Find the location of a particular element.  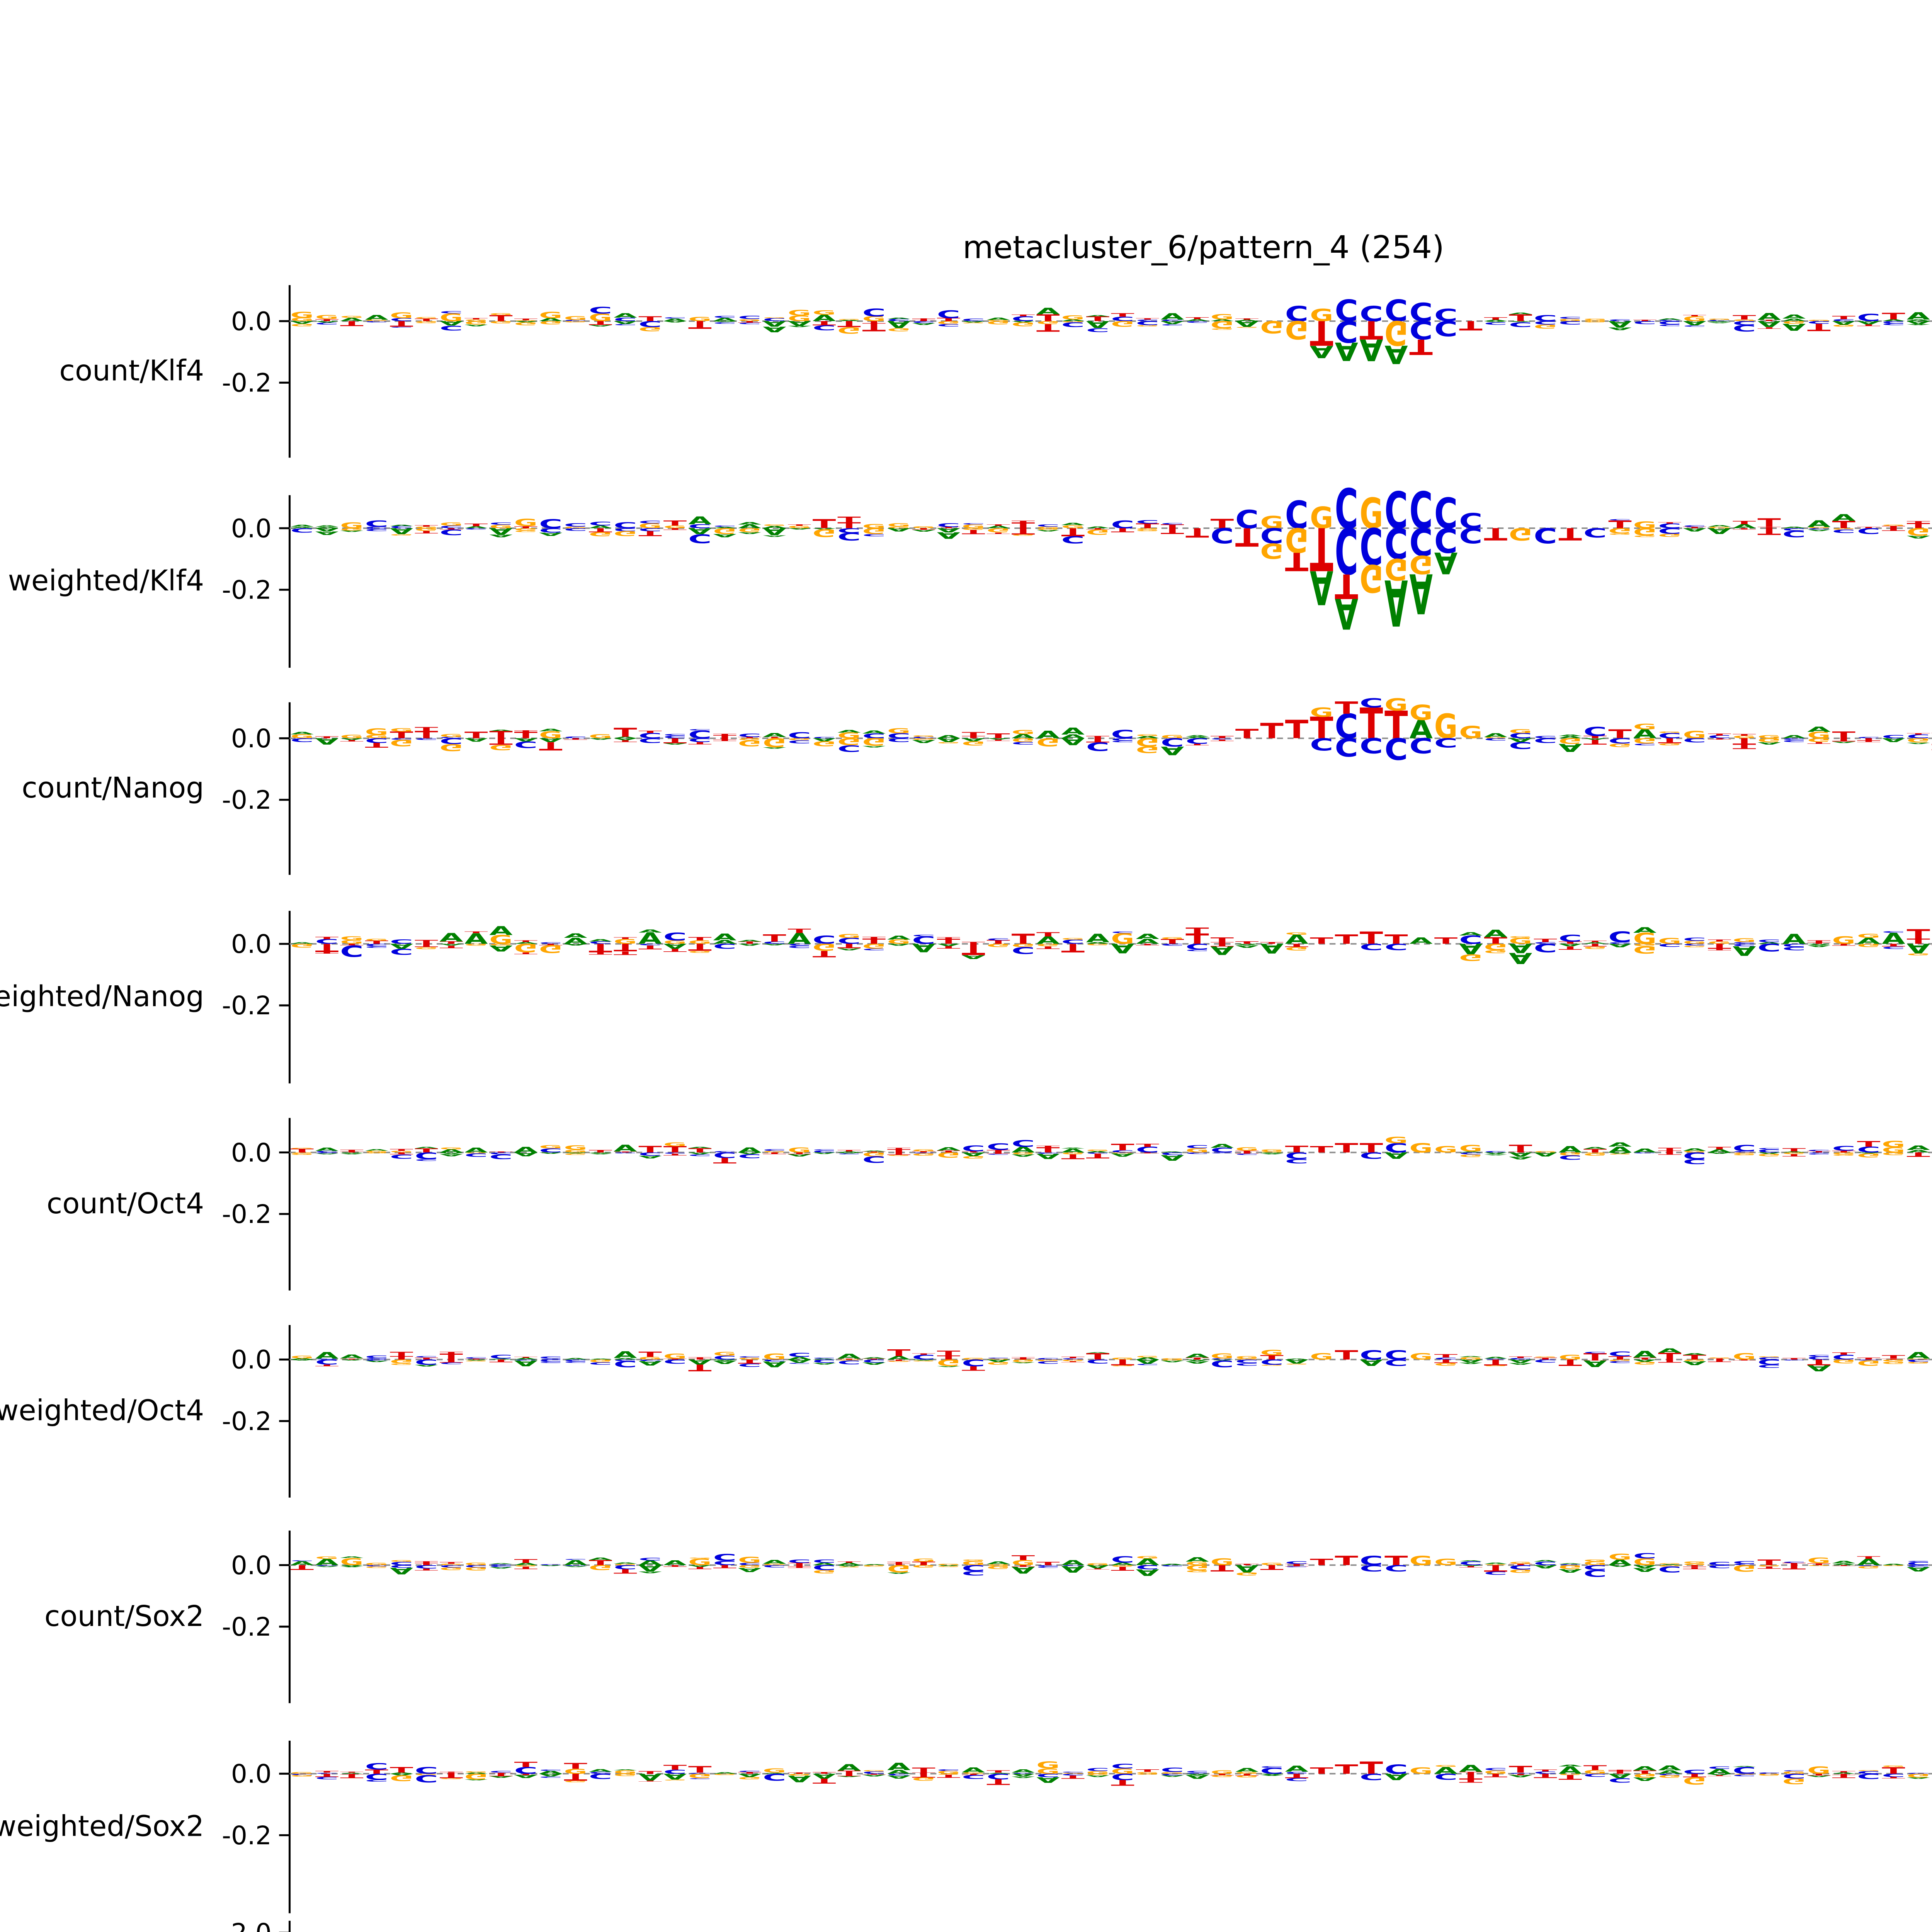

row-label: count/Oct4 is located at coordinates (126, 1204).